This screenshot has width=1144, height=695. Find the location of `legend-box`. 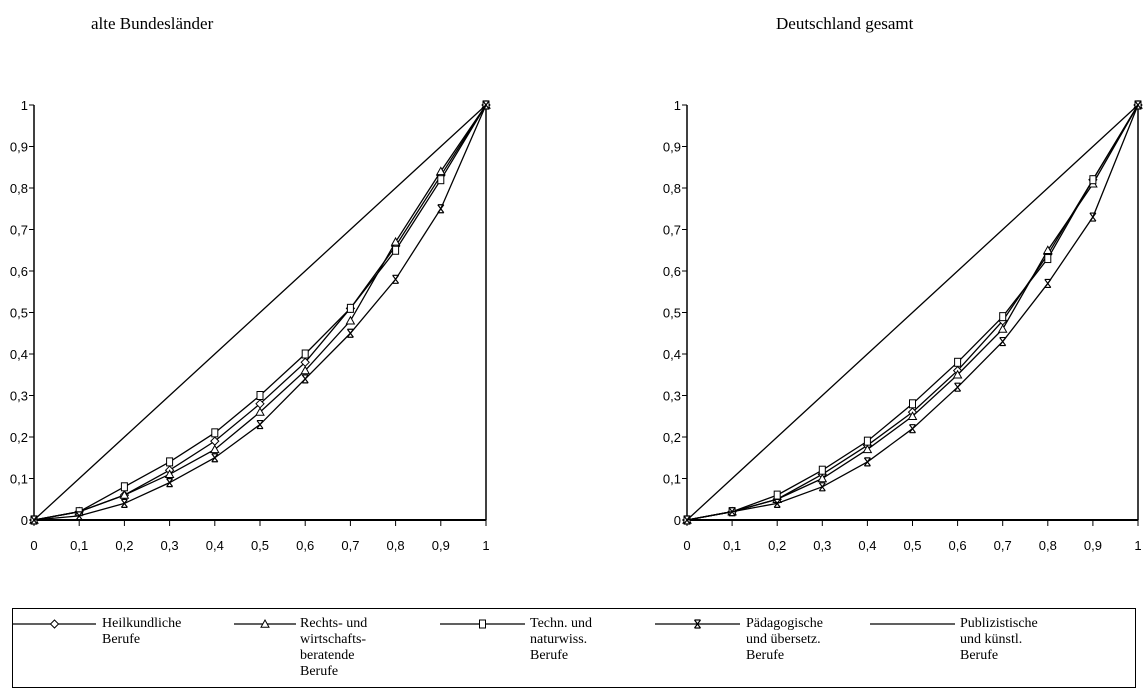

legend-box is located at coordinates (574, 648).